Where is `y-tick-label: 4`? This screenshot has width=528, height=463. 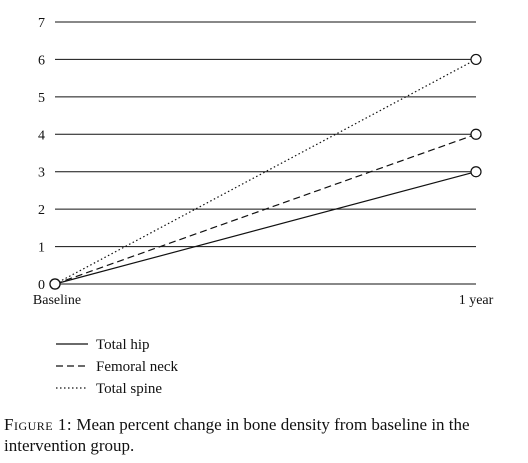 y-tick-label: 4 is located at coordinates (41, 135).